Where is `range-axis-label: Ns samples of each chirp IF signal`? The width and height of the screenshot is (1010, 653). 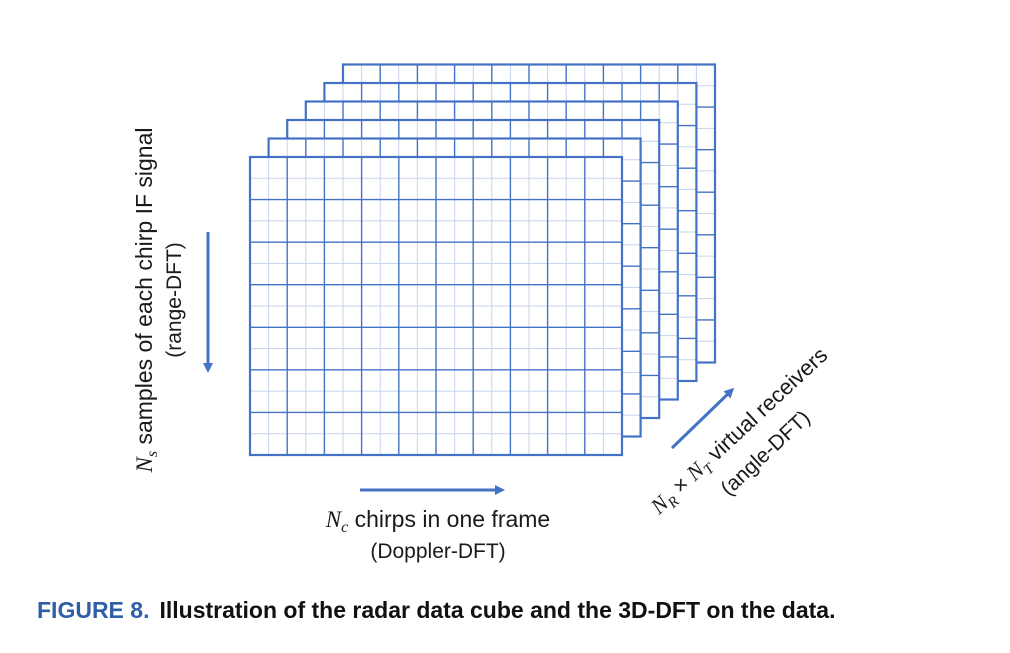
range-axis-label: Ns samples of each chirp IF signal is located at coordinates (146, 300).